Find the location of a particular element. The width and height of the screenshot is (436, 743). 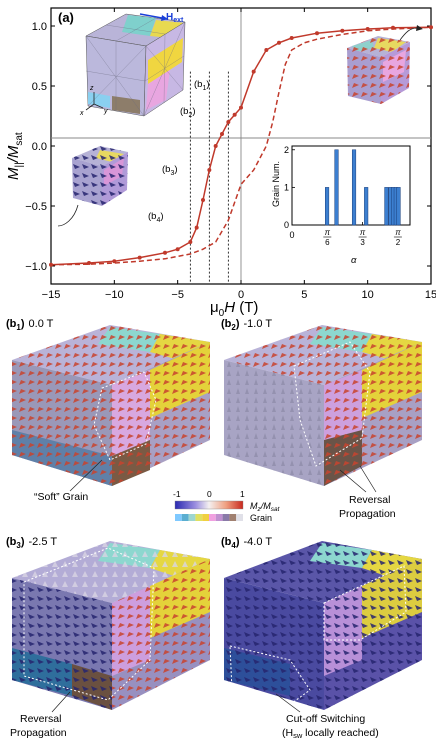

hist-y-tick-label: 0 is located at coordinates (286, 225).